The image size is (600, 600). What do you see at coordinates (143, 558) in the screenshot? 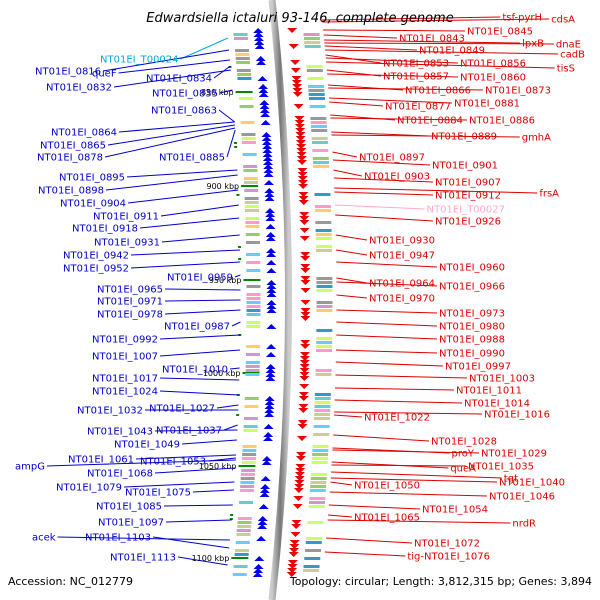
I see `left-gene-label: NT01EI_1113` at bounding box center [143, 558].